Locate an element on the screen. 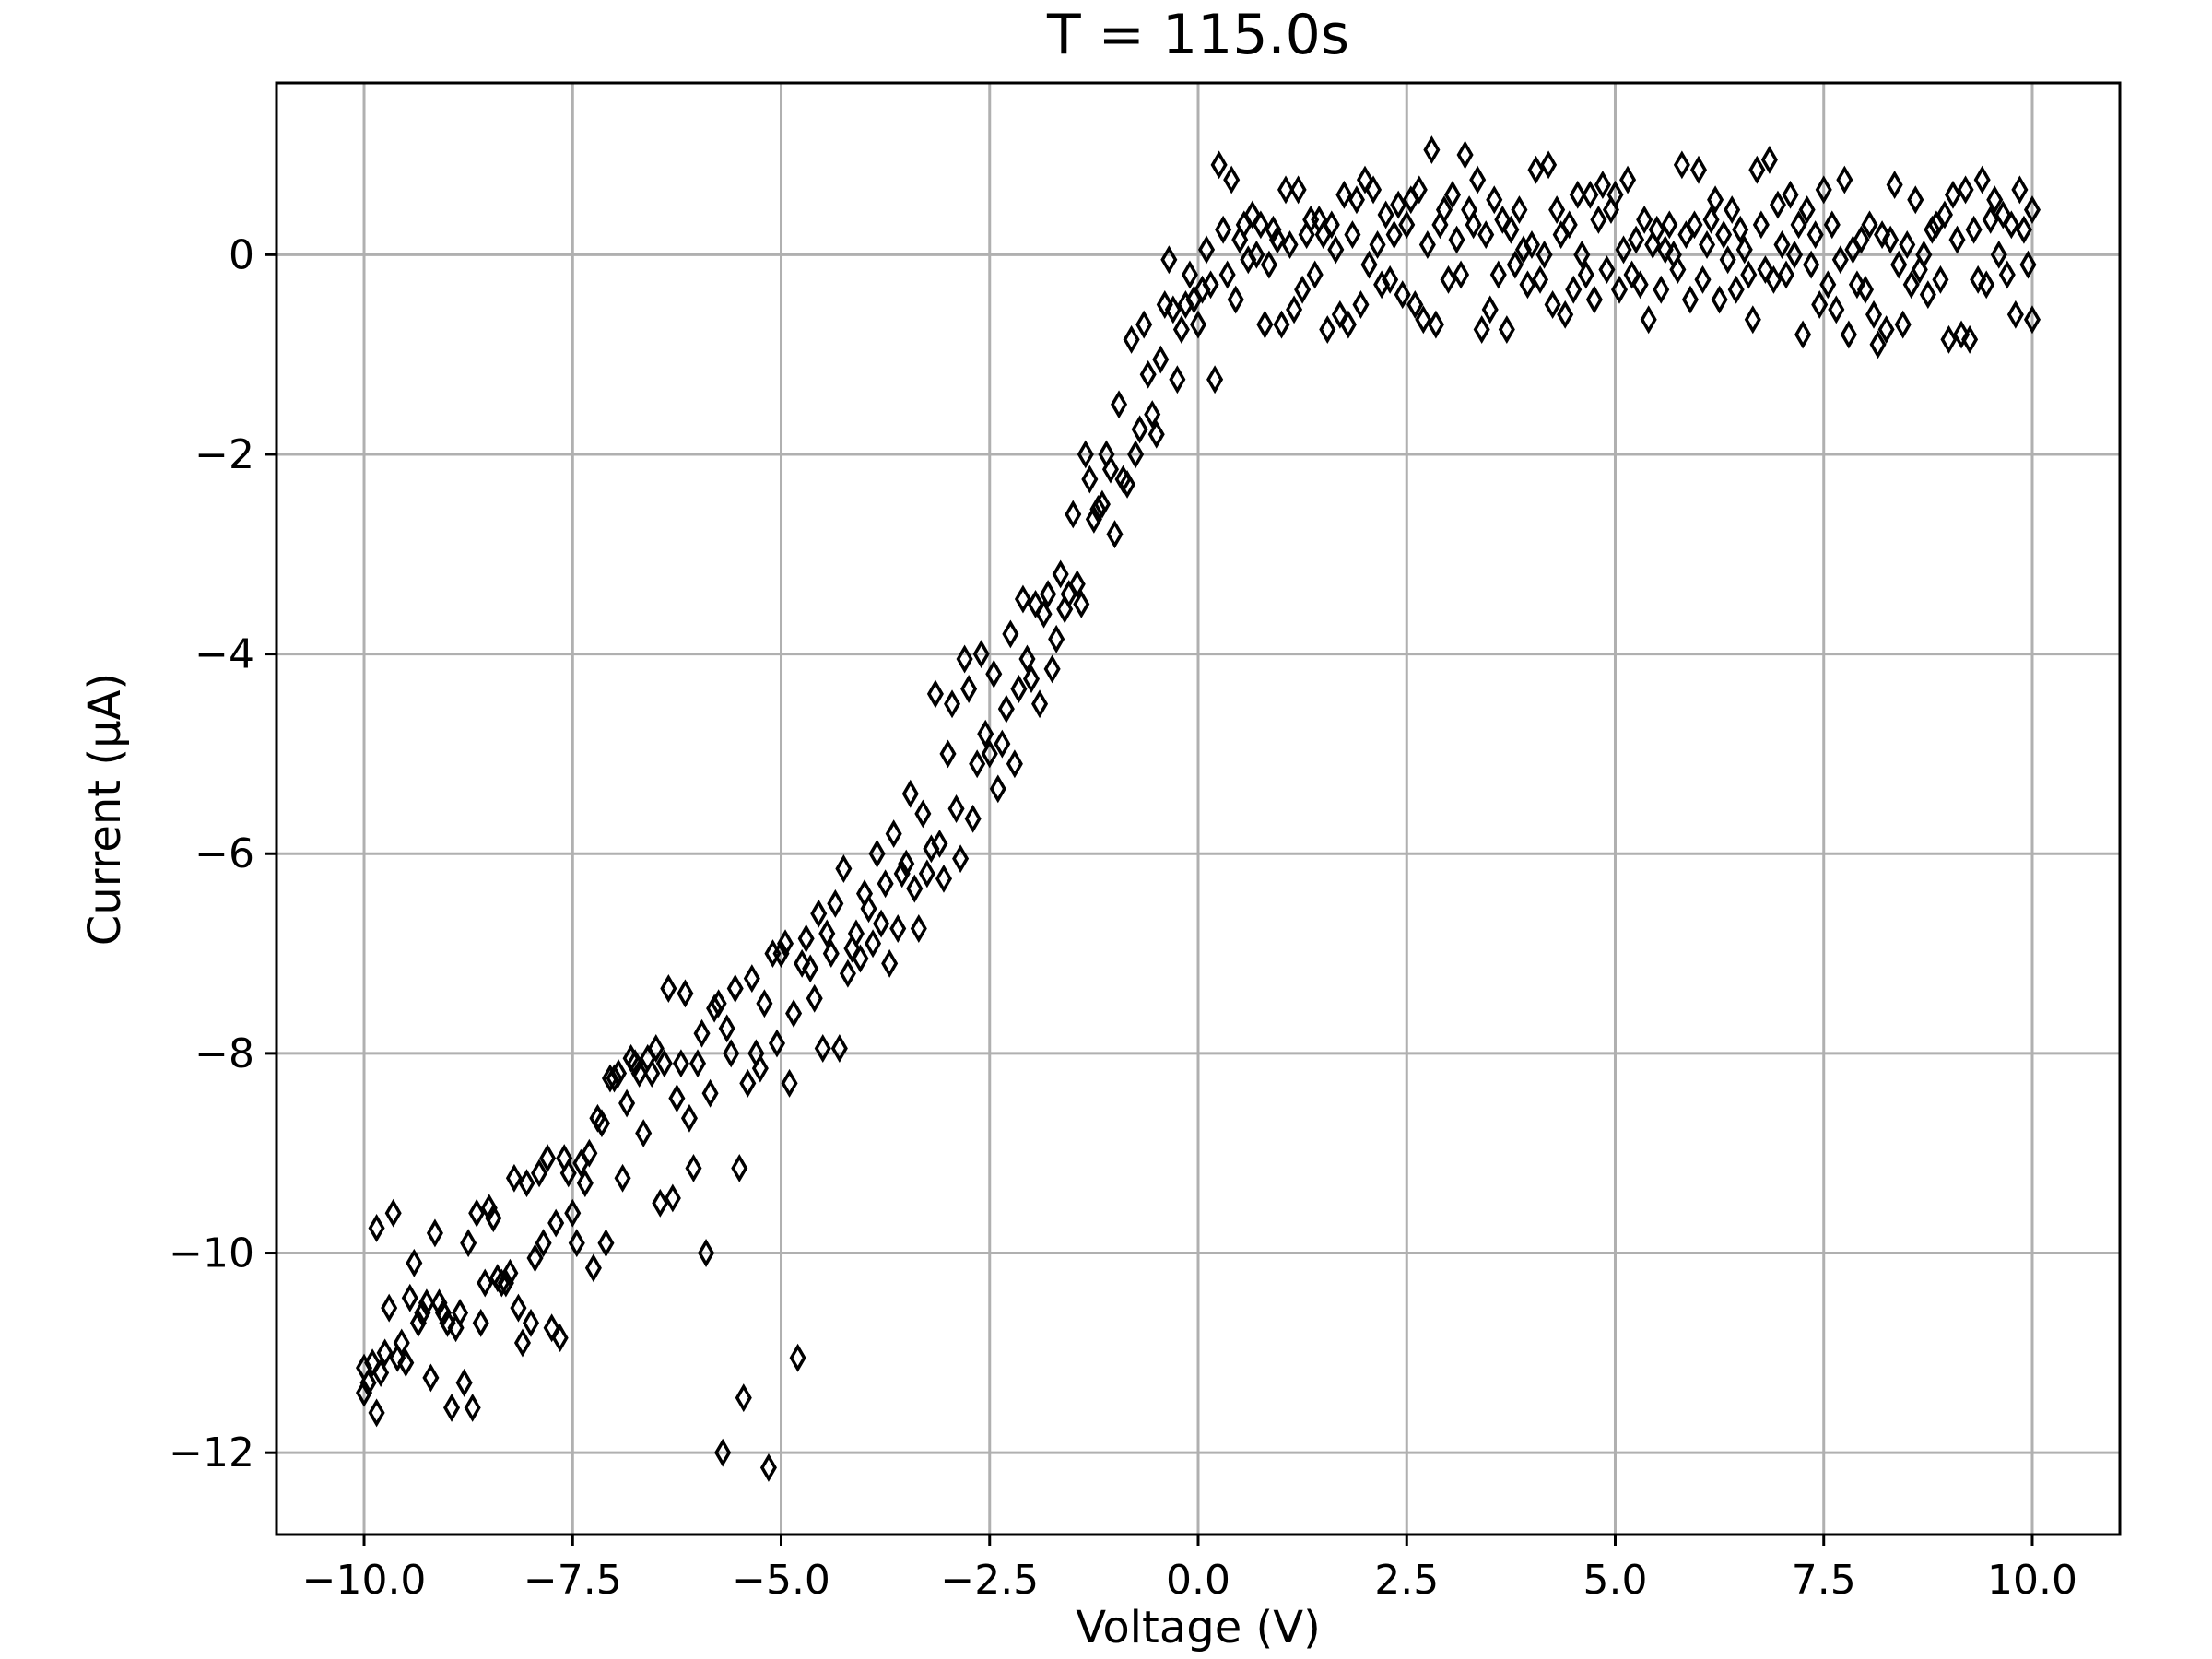 This screenshot has width=2212, height=1659. y-axis-label: Current (μA) is located at coordinates (105, 809).